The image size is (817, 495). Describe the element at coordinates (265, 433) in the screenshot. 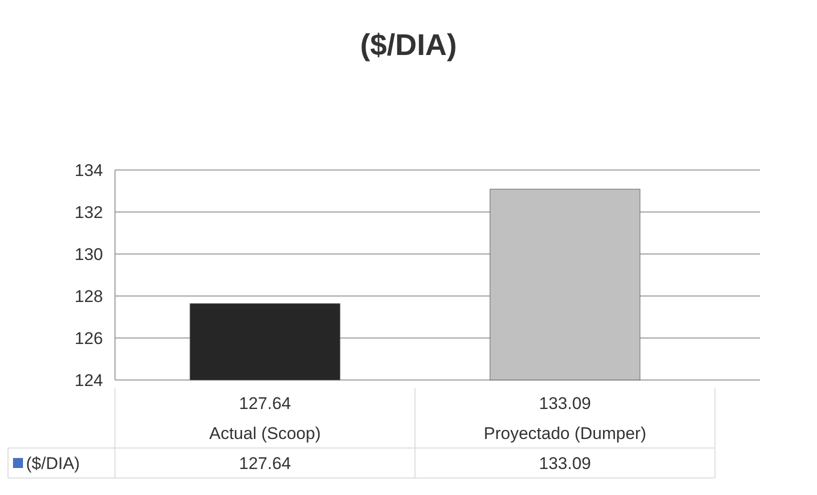

I see `x-tick-label: Actual (Scoop)` at that location.